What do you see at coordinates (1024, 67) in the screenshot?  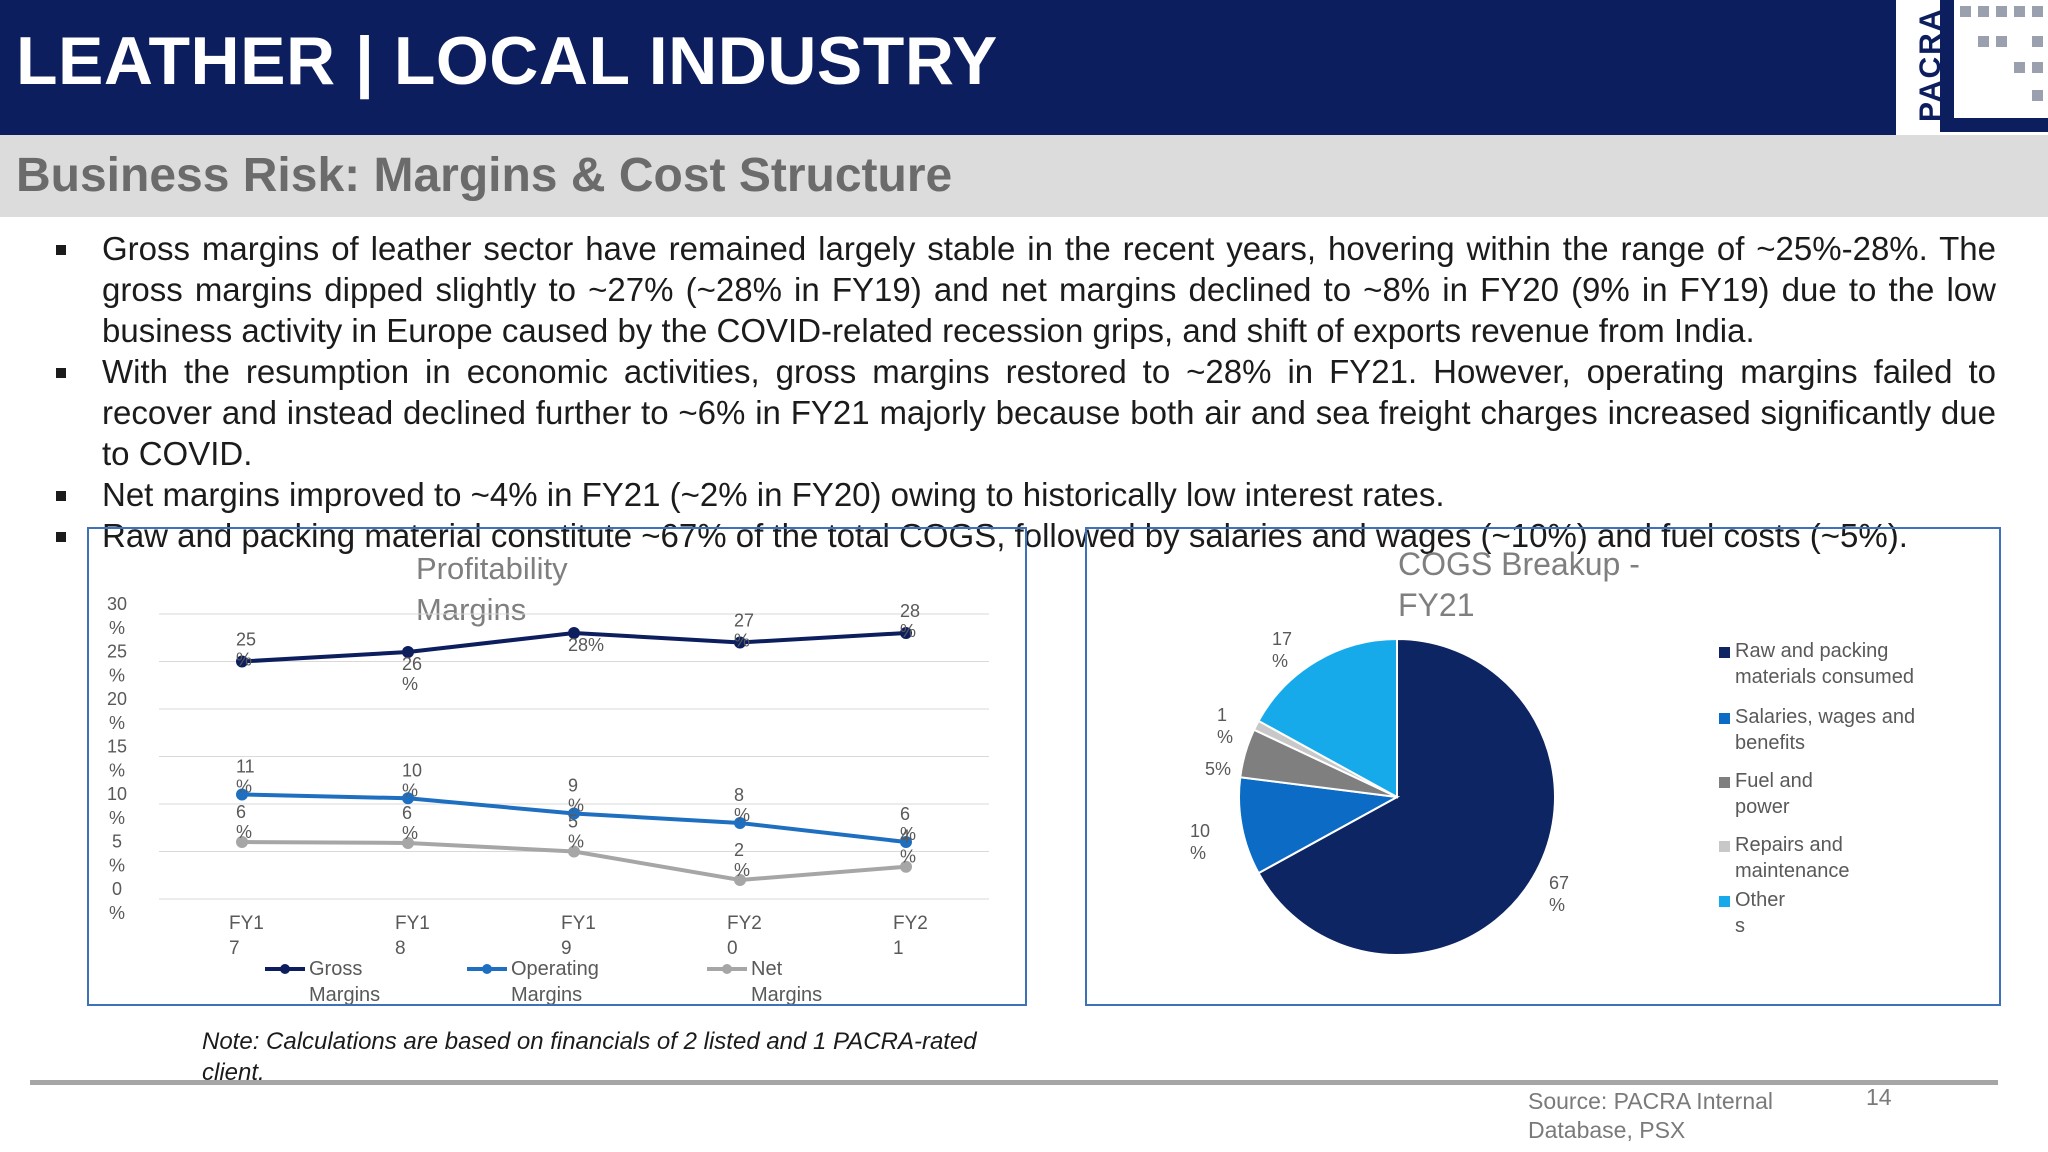 I see `title-bar: LEATHER | LOCAL INDUSTRY PACRA` at bounding box center [1024, 67].